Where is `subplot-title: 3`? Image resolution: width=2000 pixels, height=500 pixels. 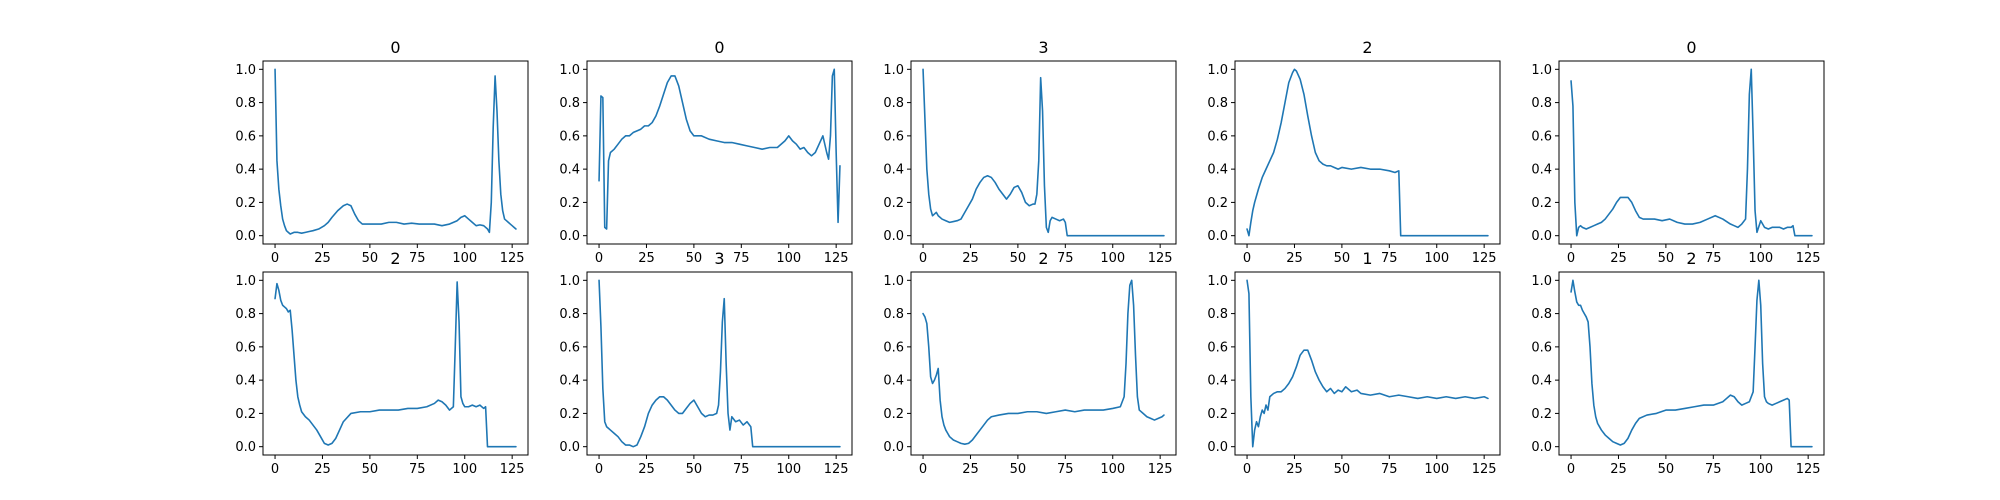
subplot-title: 3 is located at coordinates (719, 258).